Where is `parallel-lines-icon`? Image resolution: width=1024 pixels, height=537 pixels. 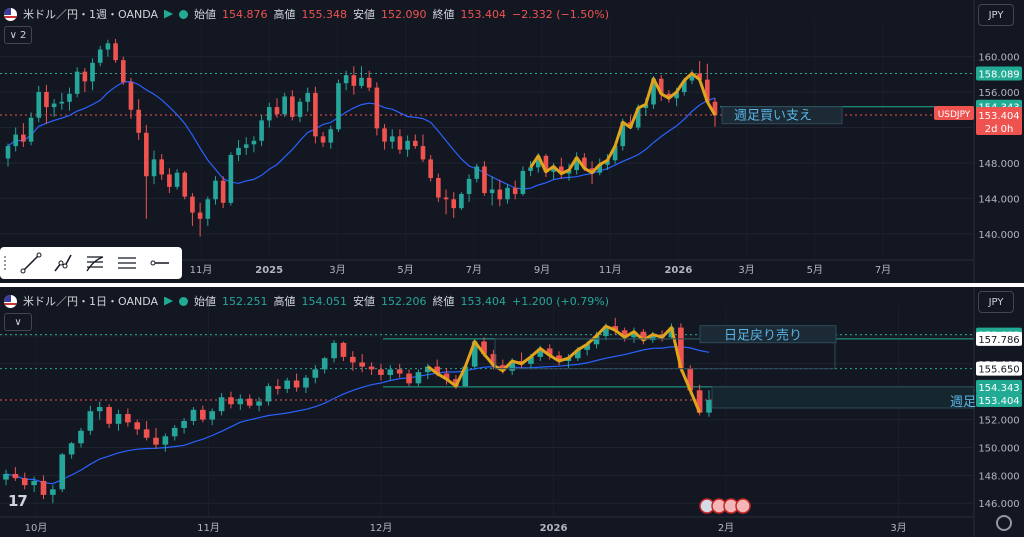 parallel-lines-icon is located at coordinates (127, 263).